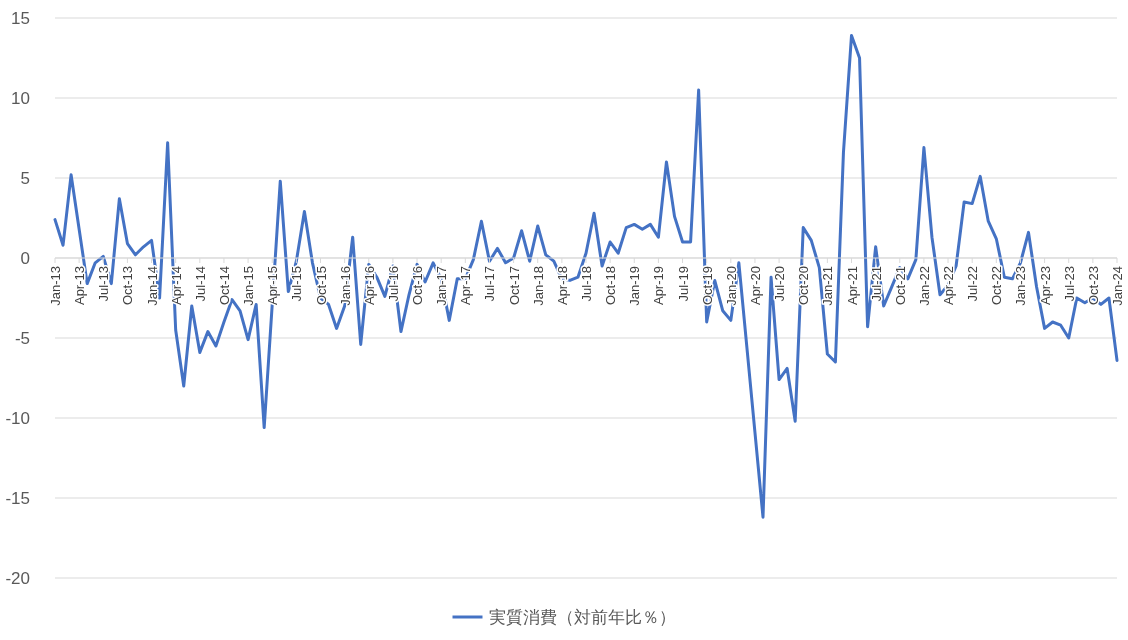 Image resolution: width=1128 pixels, height=640 pixels. What do you see at coordinates (224, 286) in the screenshot?
I see `x-tick-label: Oct-14` at bounding box center [224, 286].